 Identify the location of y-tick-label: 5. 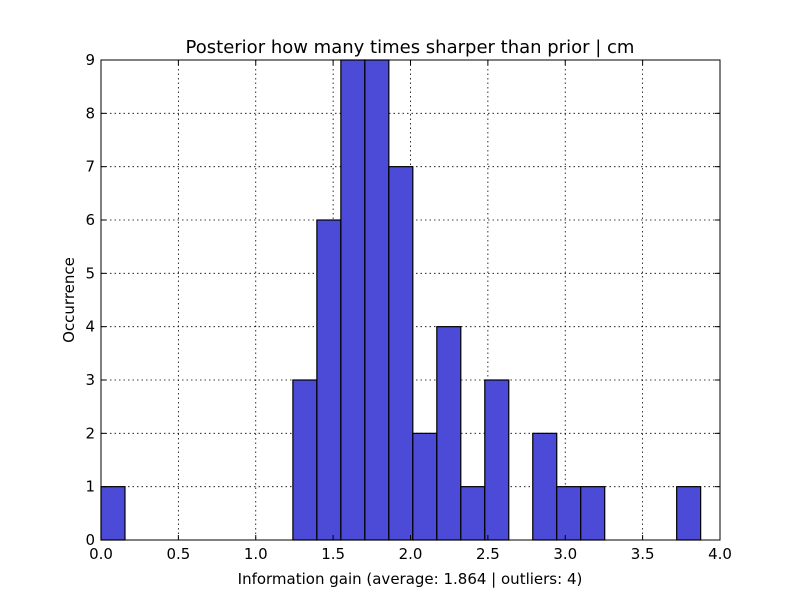
(90, 273).